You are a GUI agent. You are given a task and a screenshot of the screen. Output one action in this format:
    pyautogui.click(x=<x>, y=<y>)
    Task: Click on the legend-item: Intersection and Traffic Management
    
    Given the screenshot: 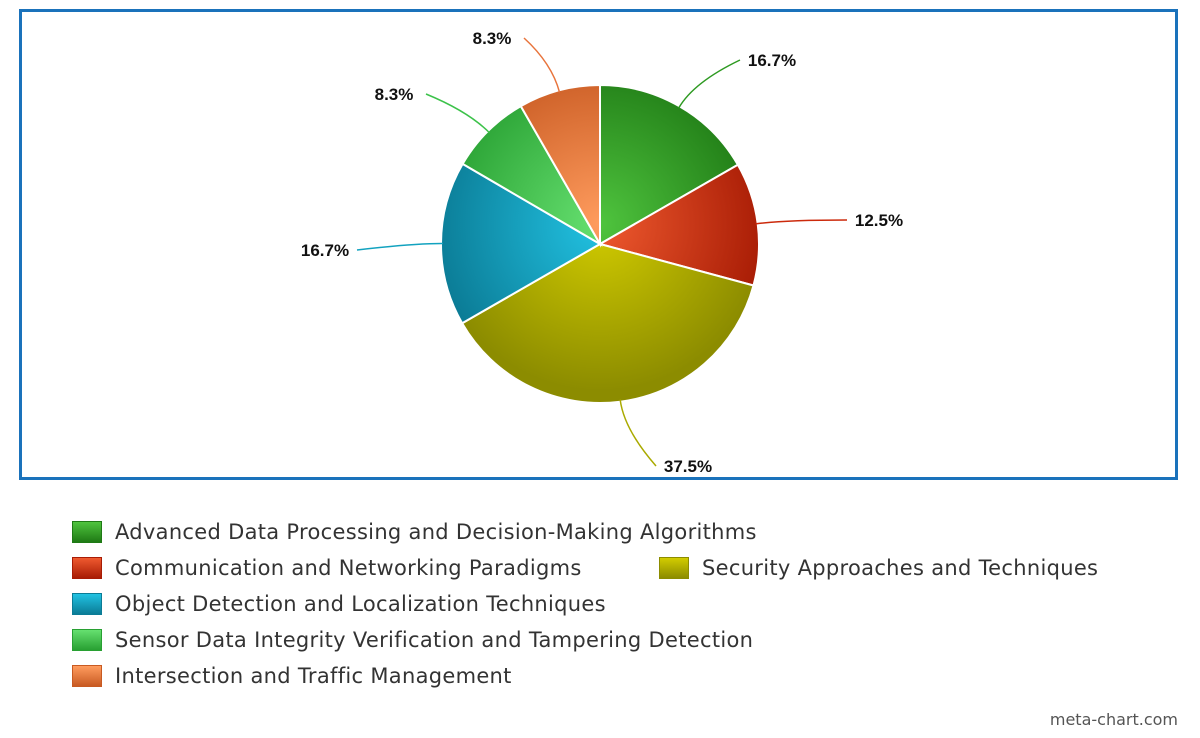 What is the action you would take?
    pyautogui.click(x=292, y=676)
    